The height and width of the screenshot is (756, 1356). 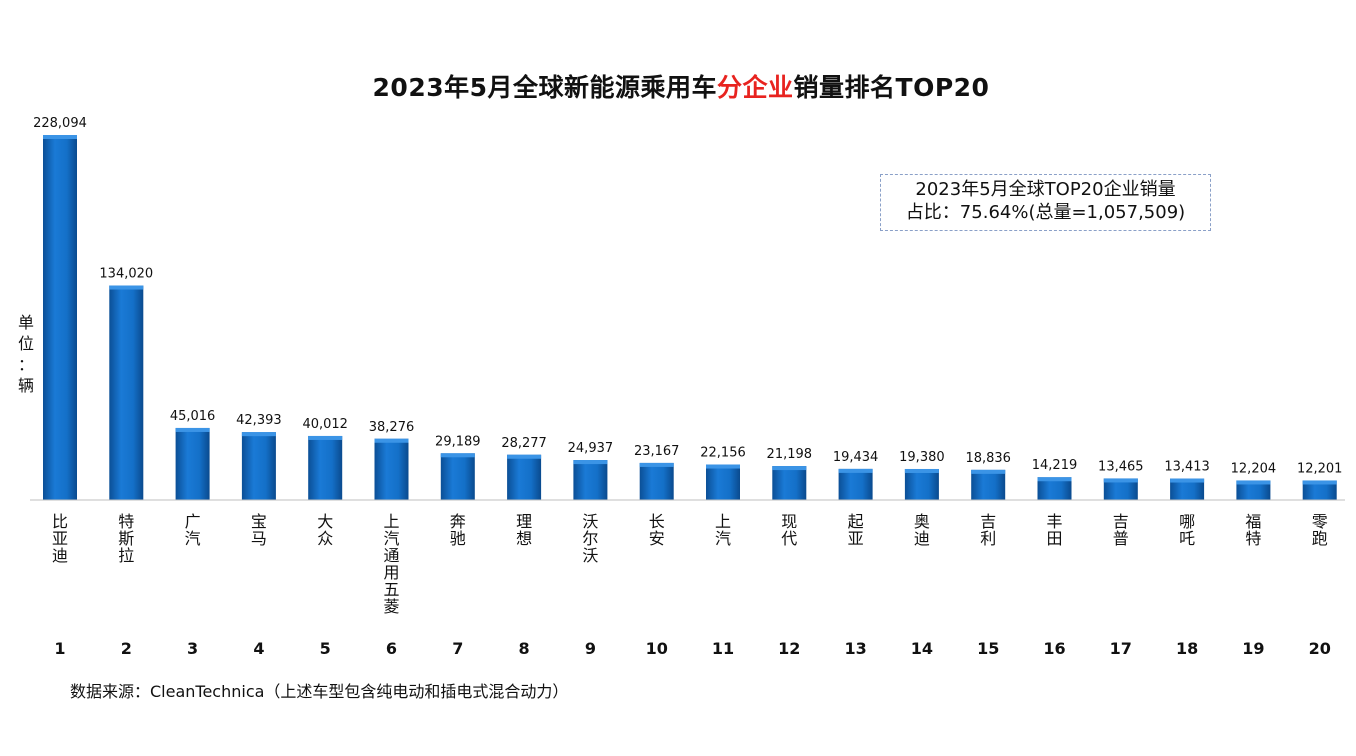 I want to click on category-label: 上汽, so click(x=723, y=530).